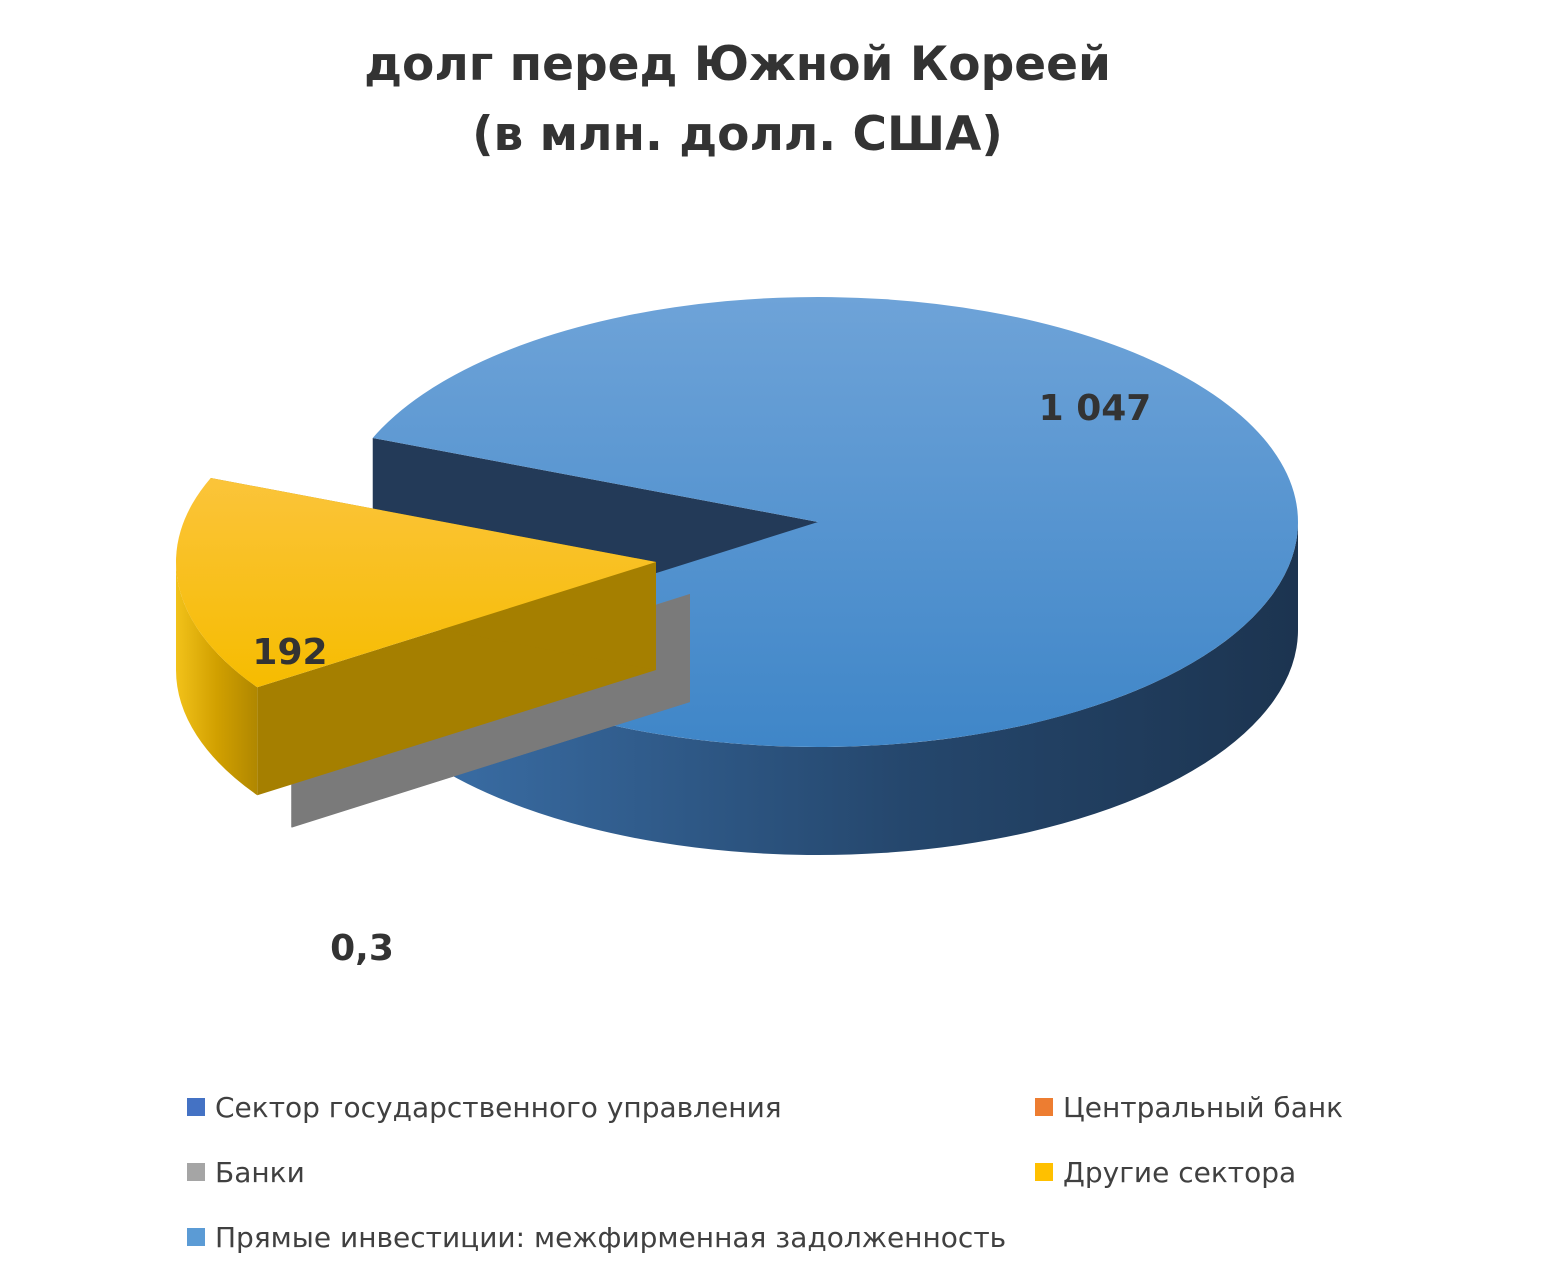  What do you see at coordinates (362, 948) in the screenshot?
I see `data-label-2: 0,3` at bounding box center [362, 948].